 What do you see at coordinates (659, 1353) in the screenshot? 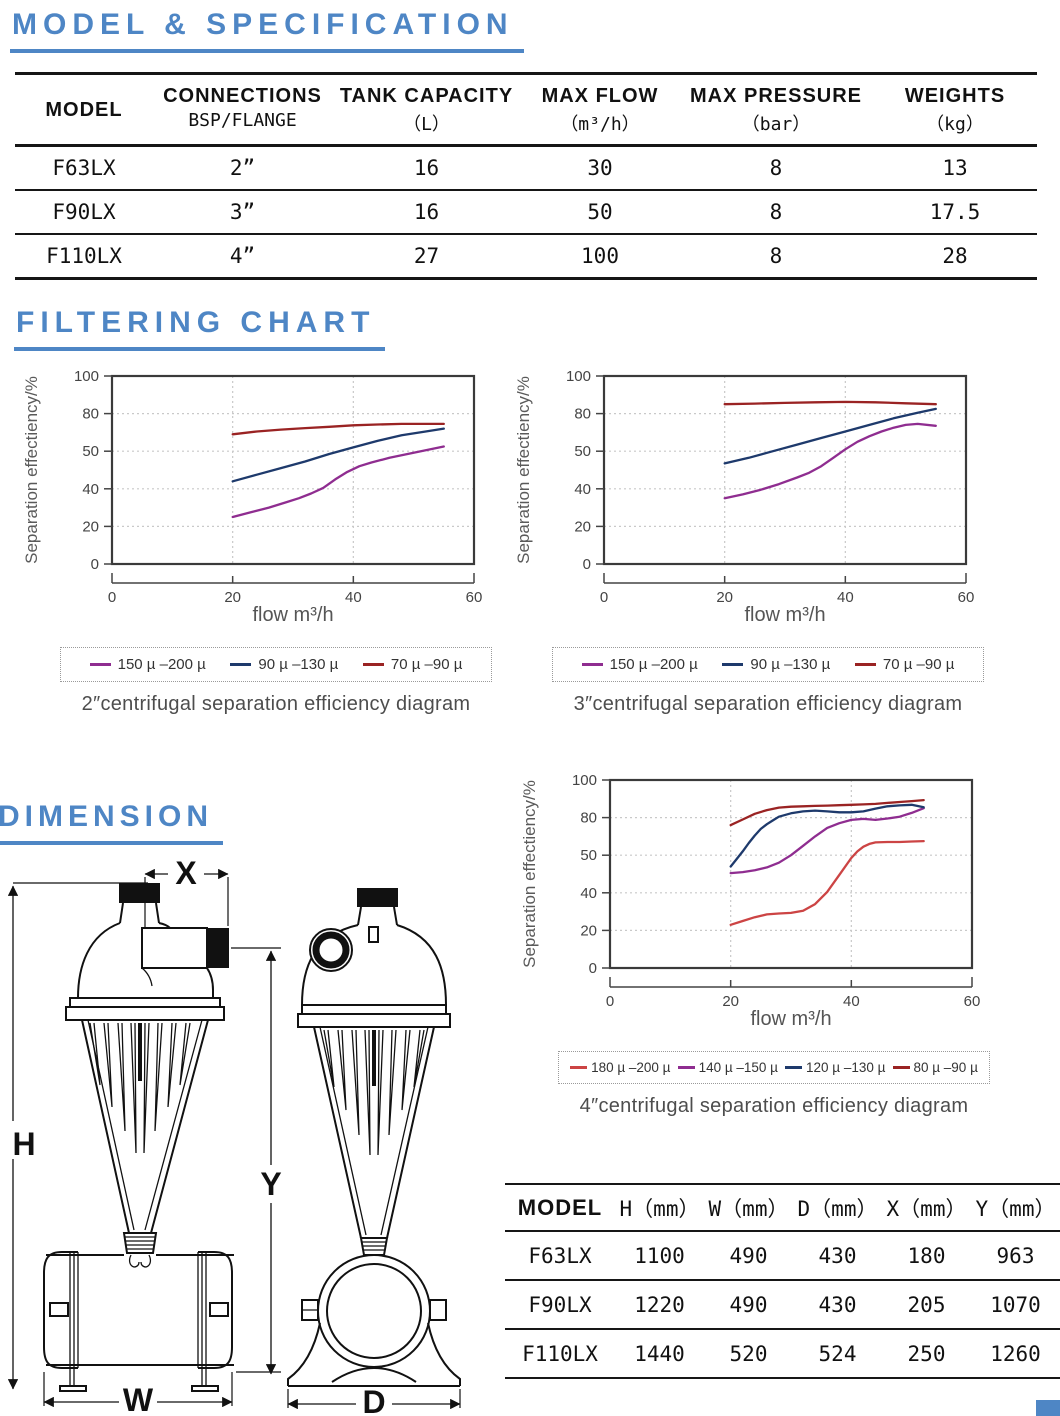
I see `dimension-table-cell: 1440` at bounding box center [659, 1353].